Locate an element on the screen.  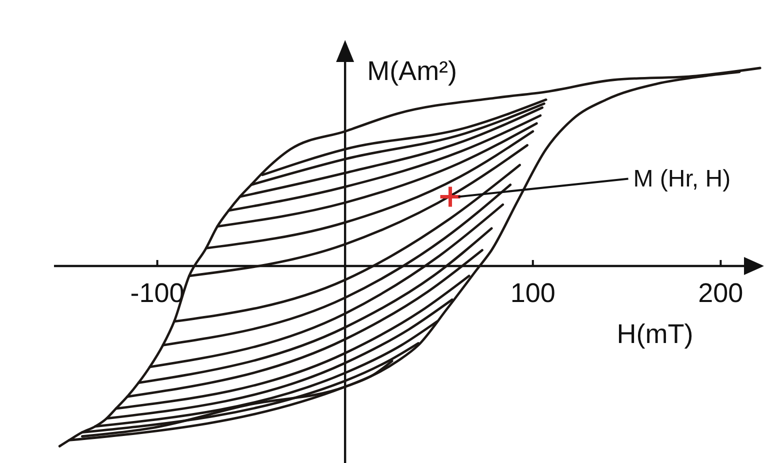
x-tick-label: -100 is located at coordinates (157, 293).